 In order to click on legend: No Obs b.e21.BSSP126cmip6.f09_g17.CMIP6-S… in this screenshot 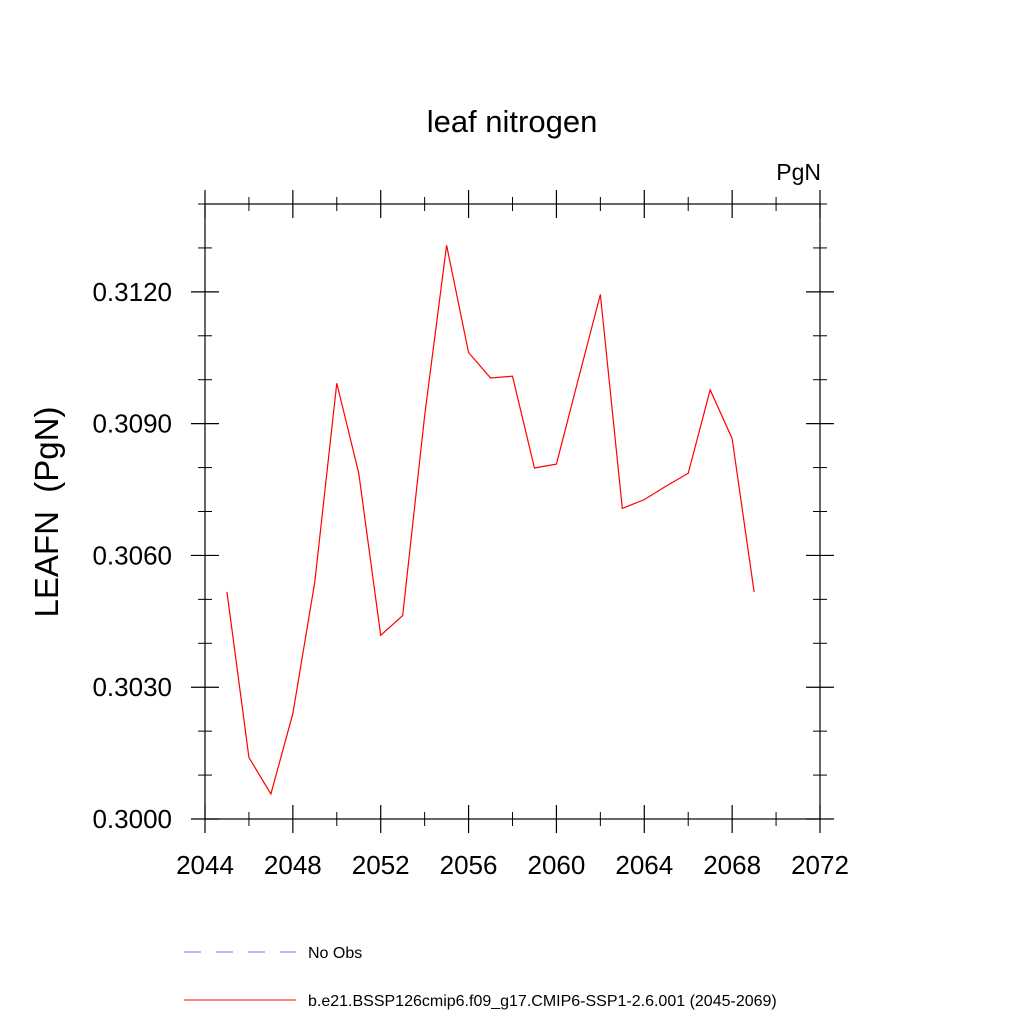, I will do `click(480, 977)`.